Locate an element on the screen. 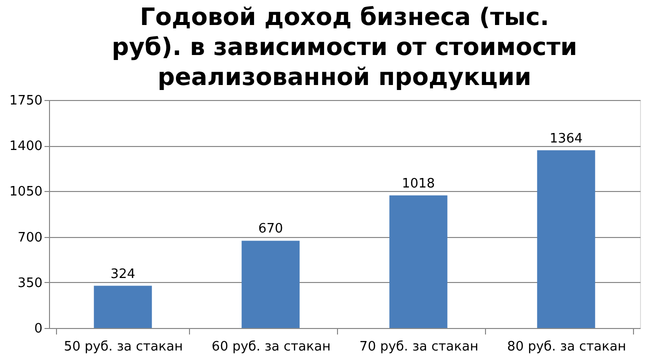  data-label: 1018 is located at coordinates (418, 184).